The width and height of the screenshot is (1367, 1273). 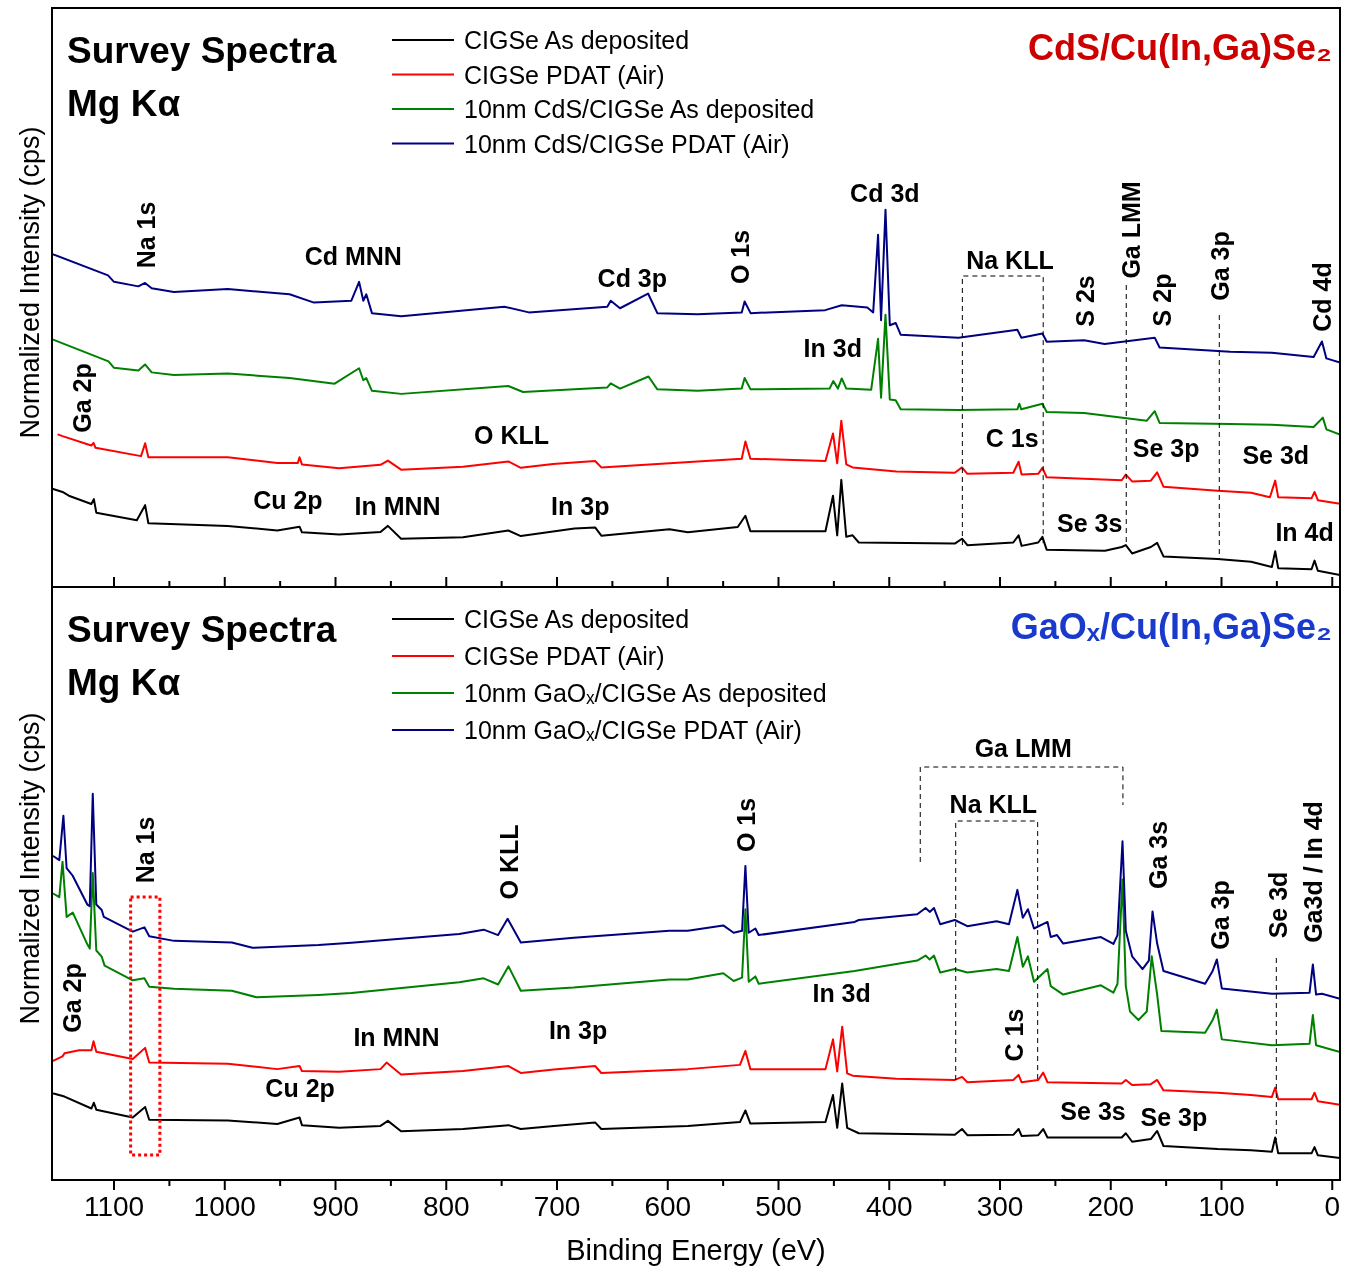 I want to click on annotation: In 4d, so click(x=1304, y=532).